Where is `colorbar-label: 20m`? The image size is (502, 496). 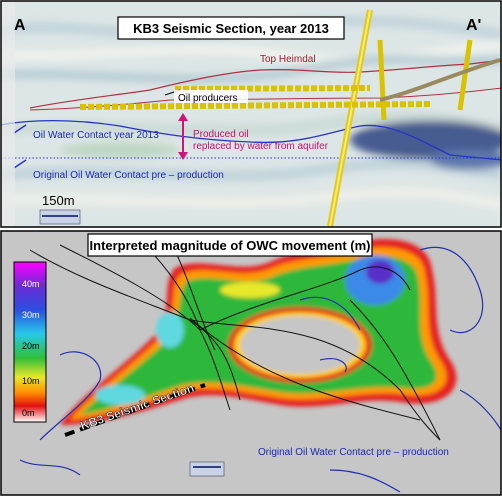
colorbar-label: 20m is located at coordinates (31, 346).